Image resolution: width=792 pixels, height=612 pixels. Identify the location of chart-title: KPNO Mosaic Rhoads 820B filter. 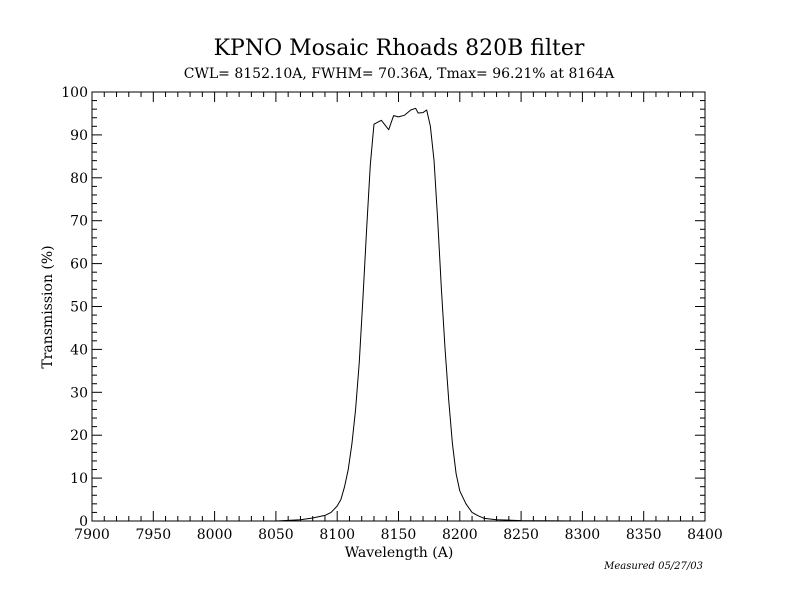
(399, 48).